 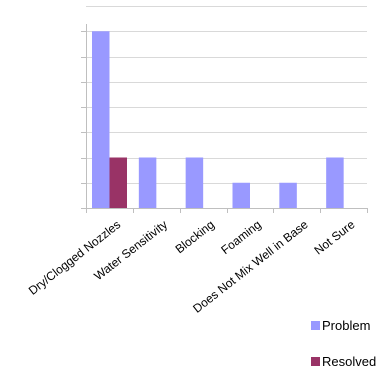 What do you see at coordinates (240, 237) in the screenshot?
I see `x-tick-label: Foaming` at bounding box center [240, 237].